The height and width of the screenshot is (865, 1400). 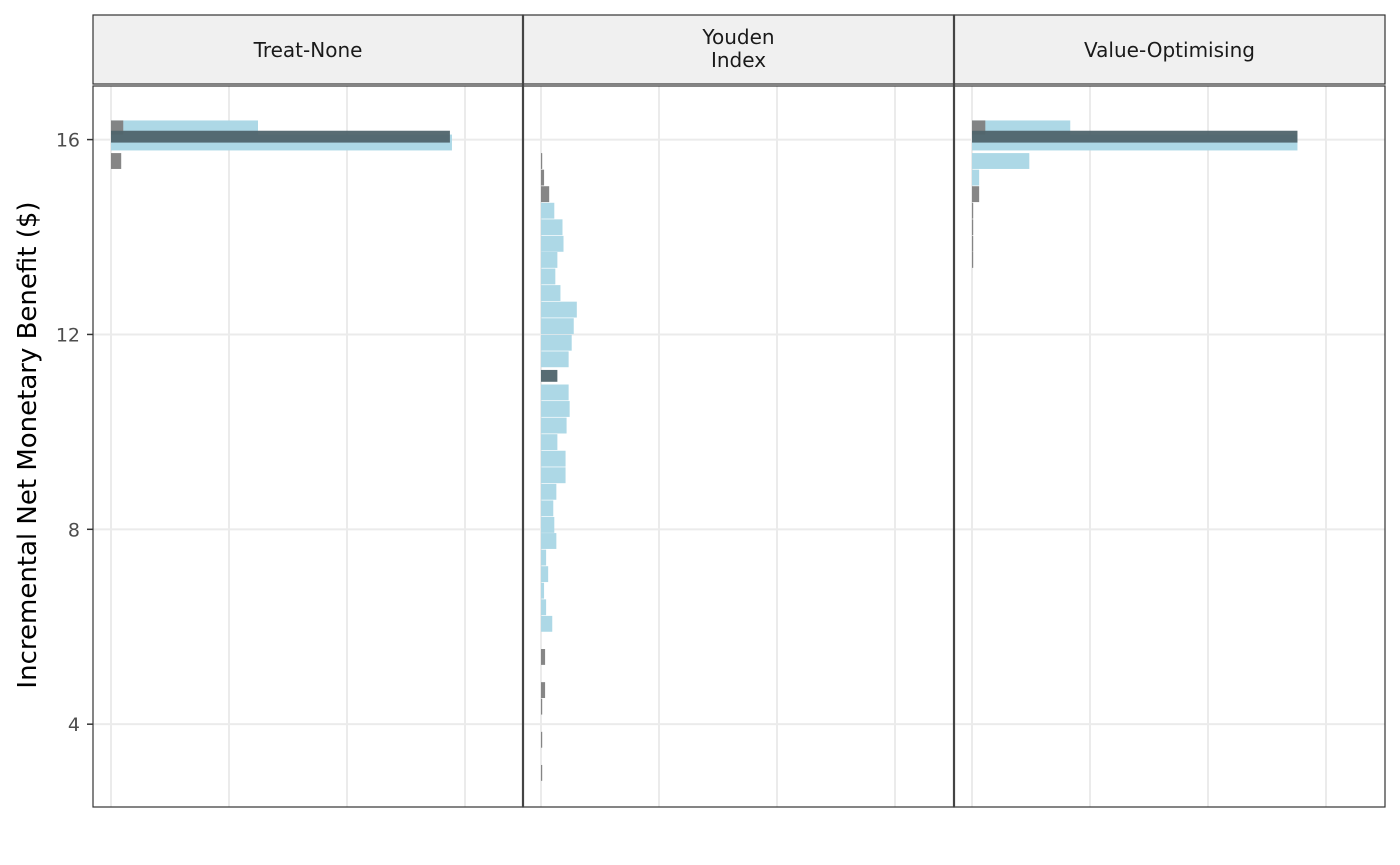 I want to click on facet-strip-label: Value-Optimising, so click(x=1169, y=50).